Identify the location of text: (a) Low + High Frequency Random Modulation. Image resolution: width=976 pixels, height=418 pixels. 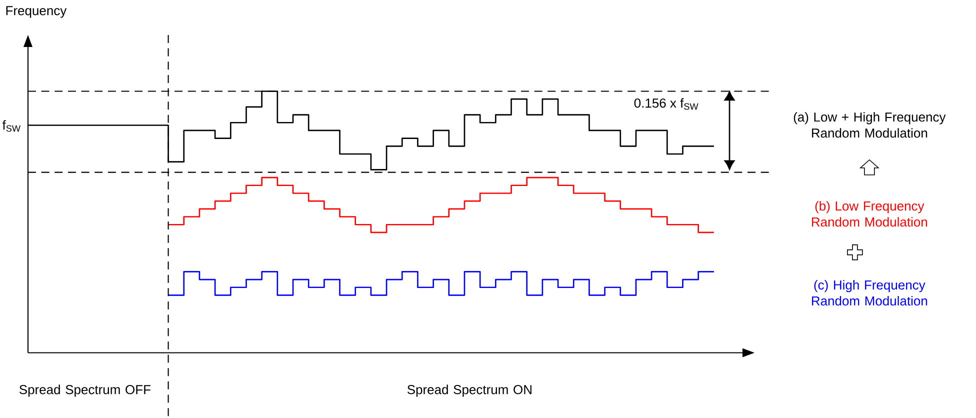
(870, 125).